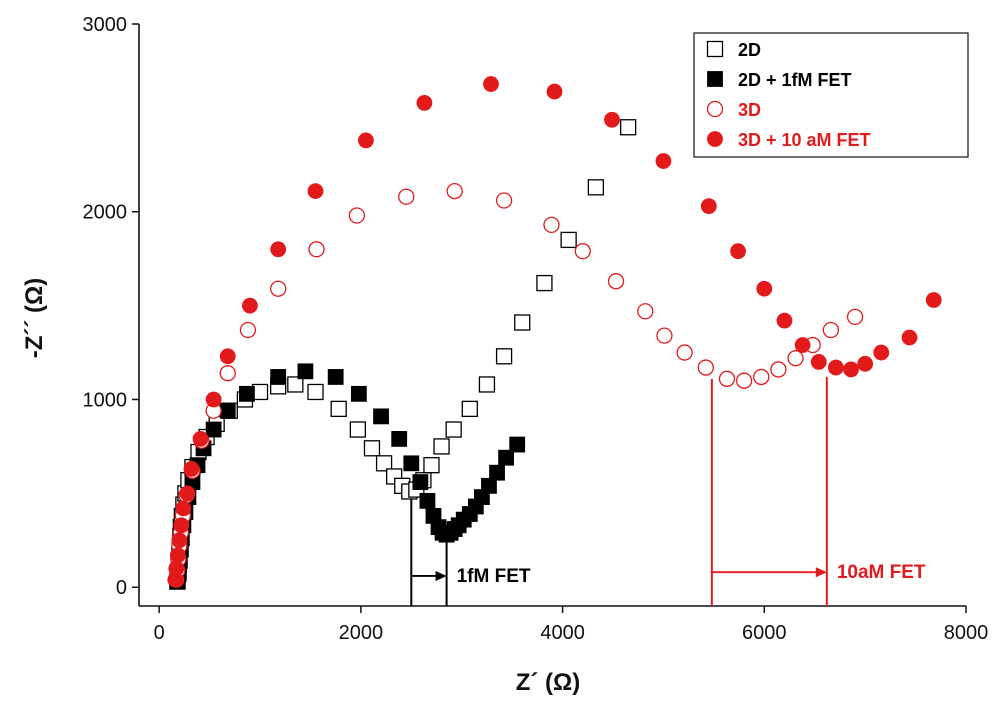  I want to click on annotation-group: 10aM FET, so click(818, 491).